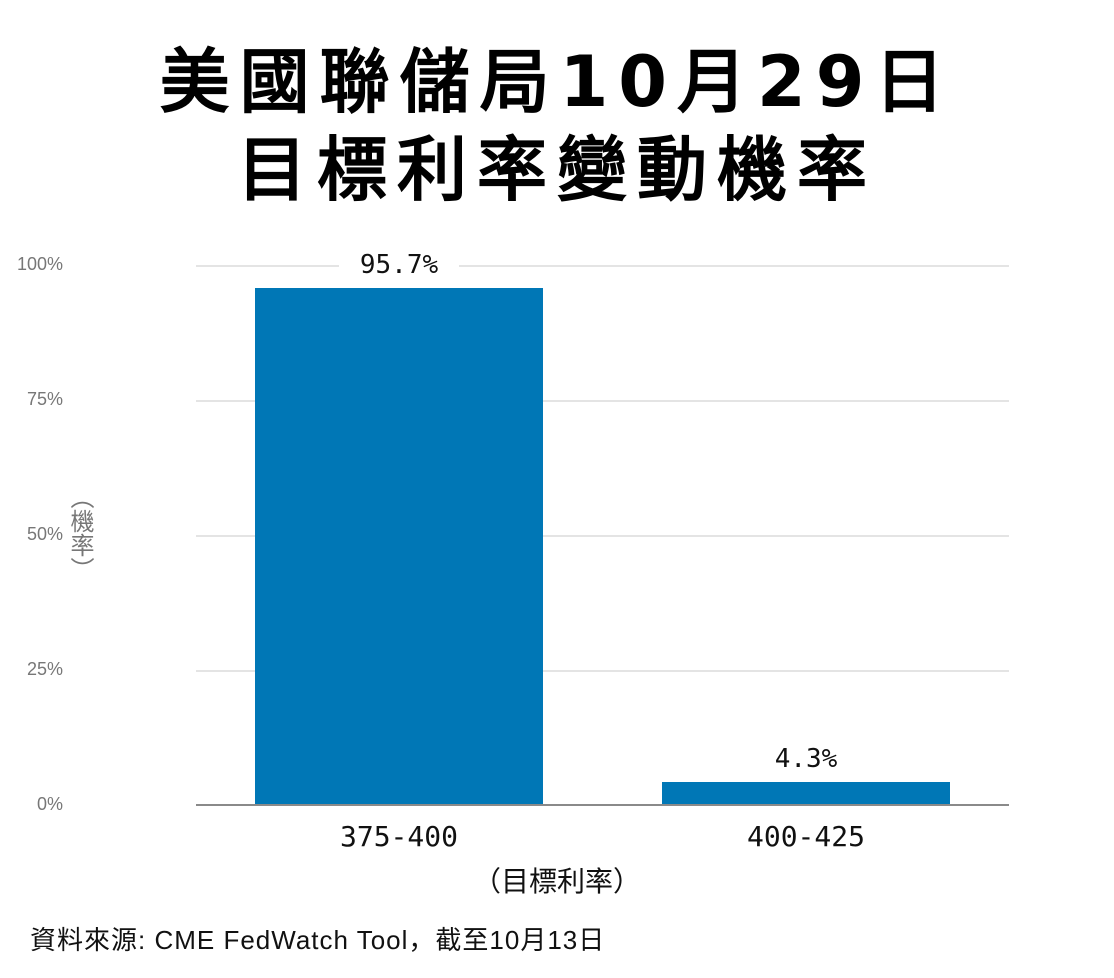 The width and height of the screenshot is (1114, 978). Describe the element at coordinates (805, 836) in the screenshot. I see `x-tick-400-425: 400-425` at that location.